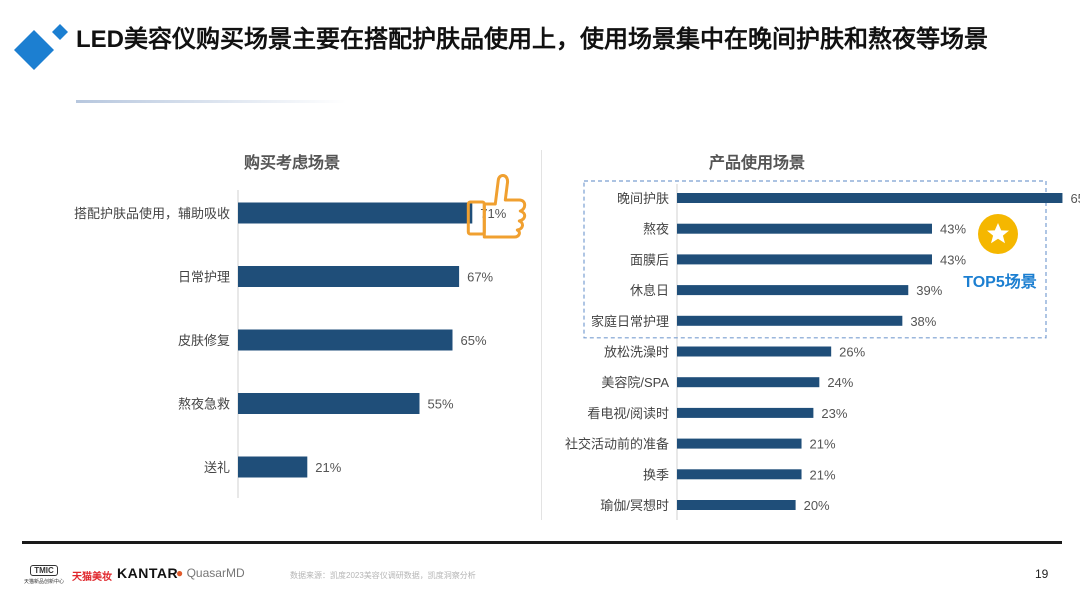  I want to click on category-label: 搭配护肤品使用，辅助吸收, so click(152, 213).